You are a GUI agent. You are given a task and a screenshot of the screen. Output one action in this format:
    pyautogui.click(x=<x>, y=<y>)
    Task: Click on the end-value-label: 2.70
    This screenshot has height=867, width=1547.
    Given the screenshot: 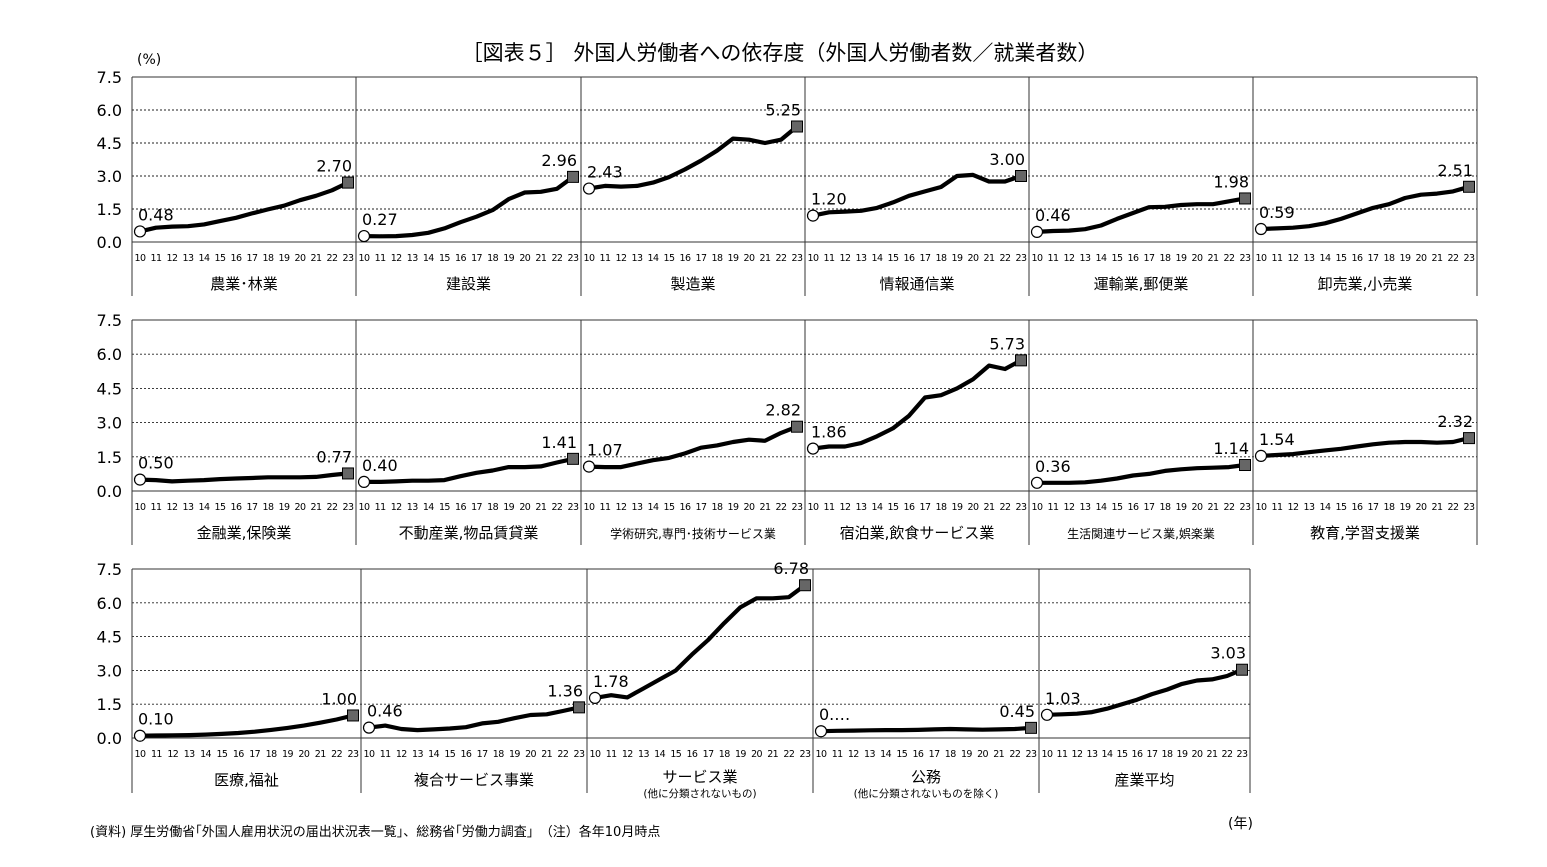 What is the action you would take?
    pyautogui.click(x=334, y=166)
    